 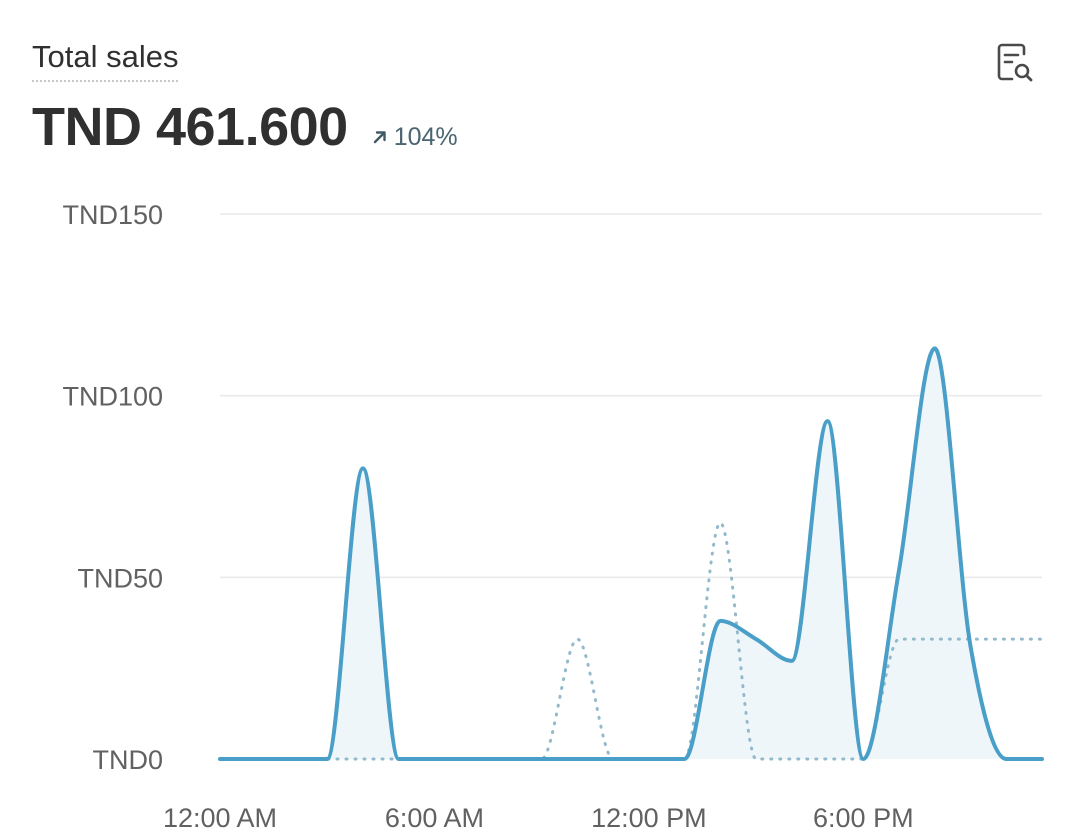 I want to click on y-tick-label: TND100, so click(x=112, y=397).